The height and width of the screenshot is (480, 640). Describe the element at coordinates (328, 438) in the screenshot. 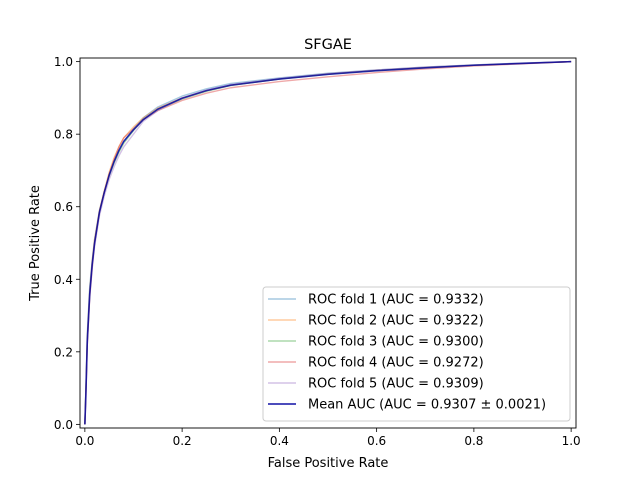

I see `x-axis: 0.0 0.2 0.4 0.6 0.8 1.0` at that location.